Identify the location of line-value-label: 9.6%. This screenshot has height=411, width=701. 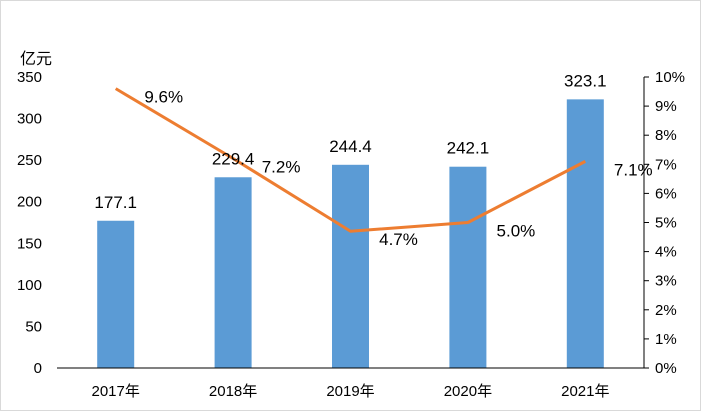
(163, 97).